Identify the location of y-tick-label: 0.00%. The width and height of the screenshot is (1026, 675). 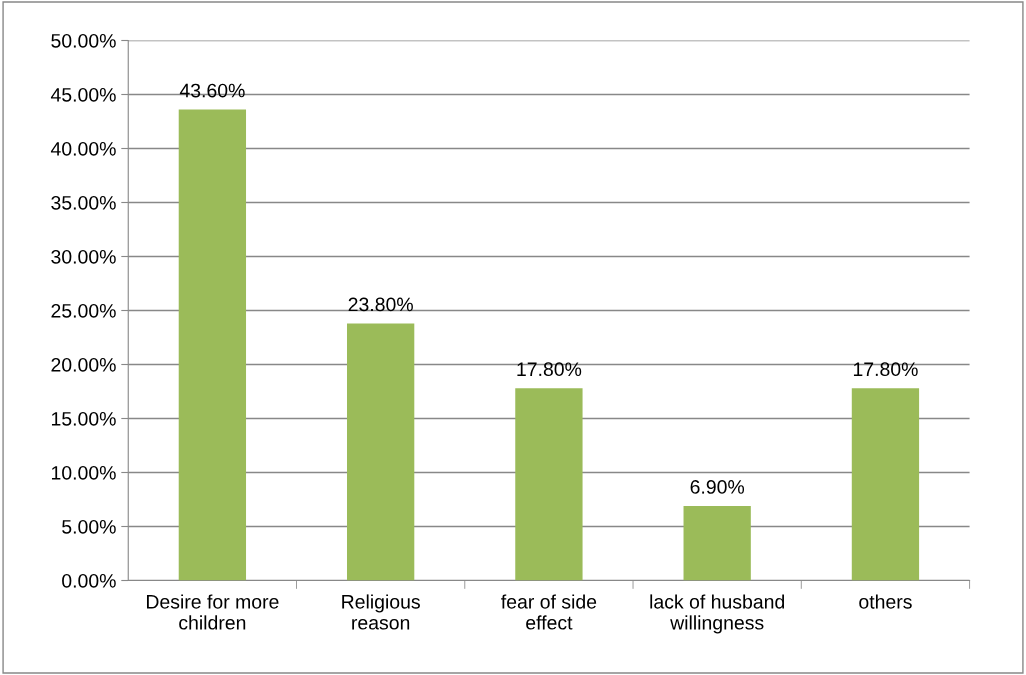
(89, 580).